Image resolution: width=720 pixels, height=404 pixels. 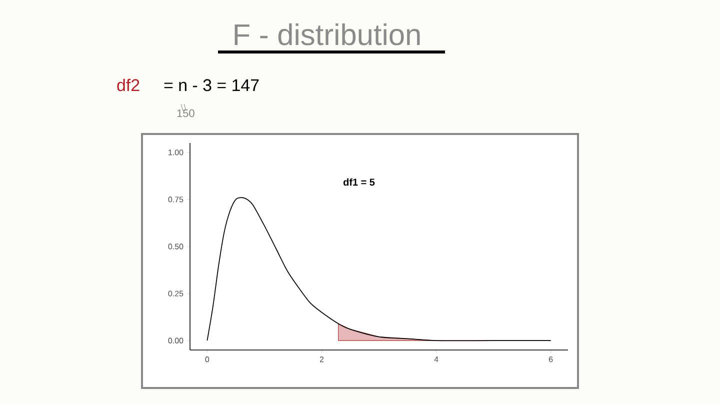 What do you see at coordinates (327, 34) in the screenshot?
I see `chart-title: F - distribution` at bounding box center [327, 34].